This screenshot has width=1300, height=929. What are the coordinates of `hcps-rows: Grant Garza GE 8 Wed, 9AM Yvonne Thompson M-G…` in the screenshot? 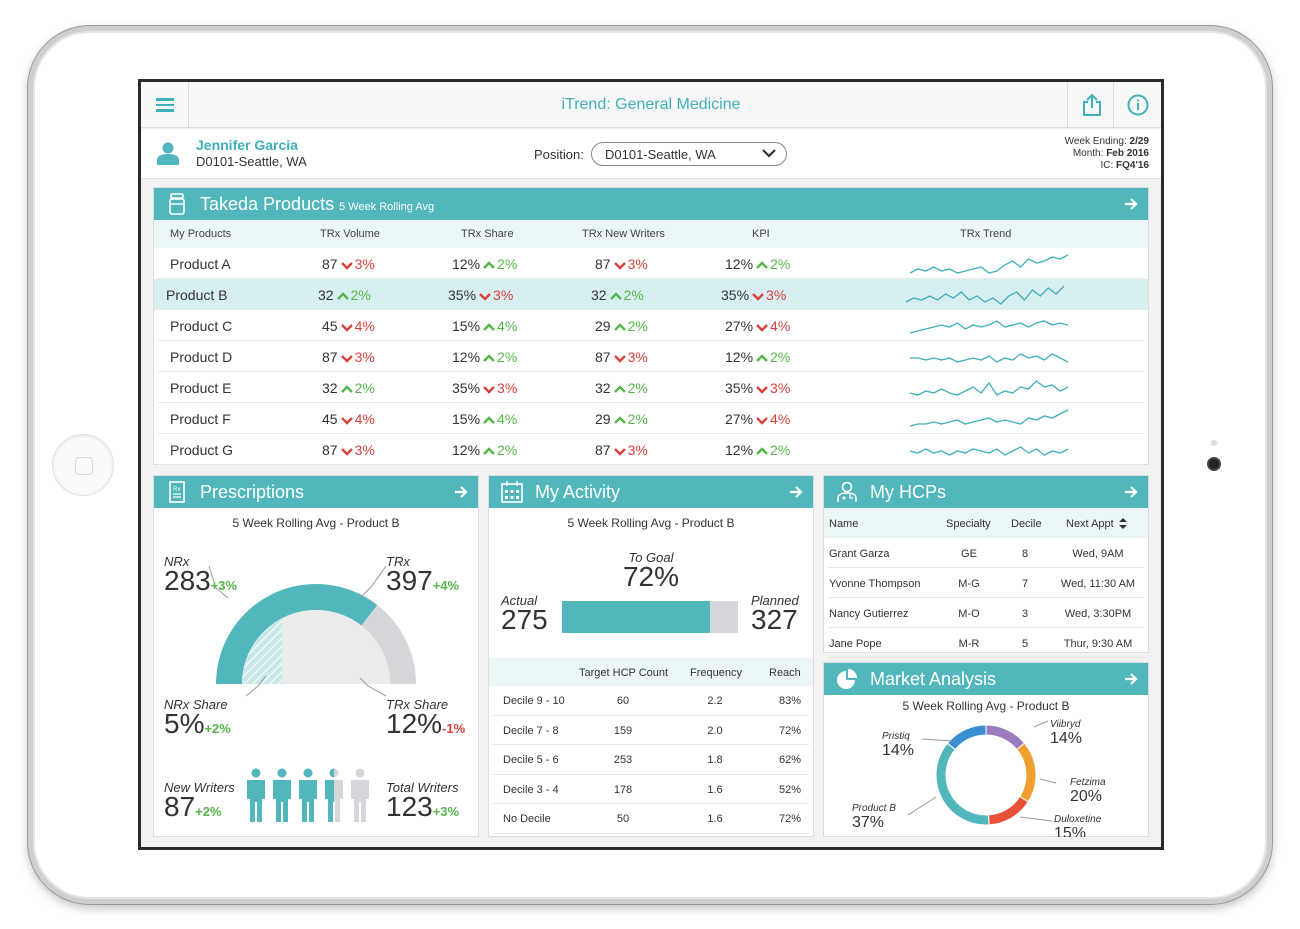 It's located at (986, 598).